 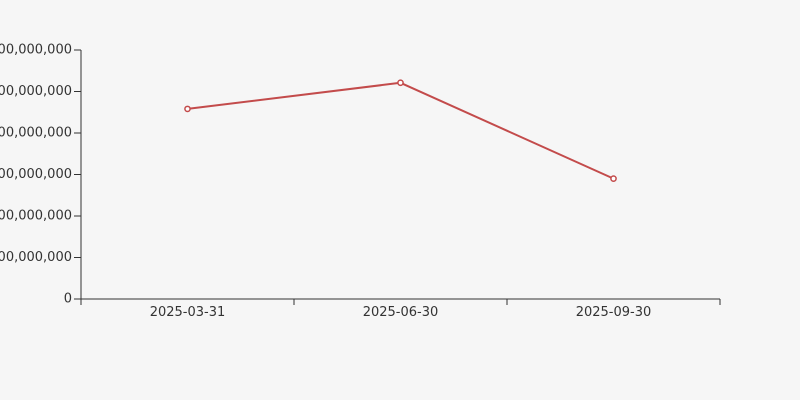 I want to click on y-axis-tick-label: 400,000,000, so click(x=36, y=133).